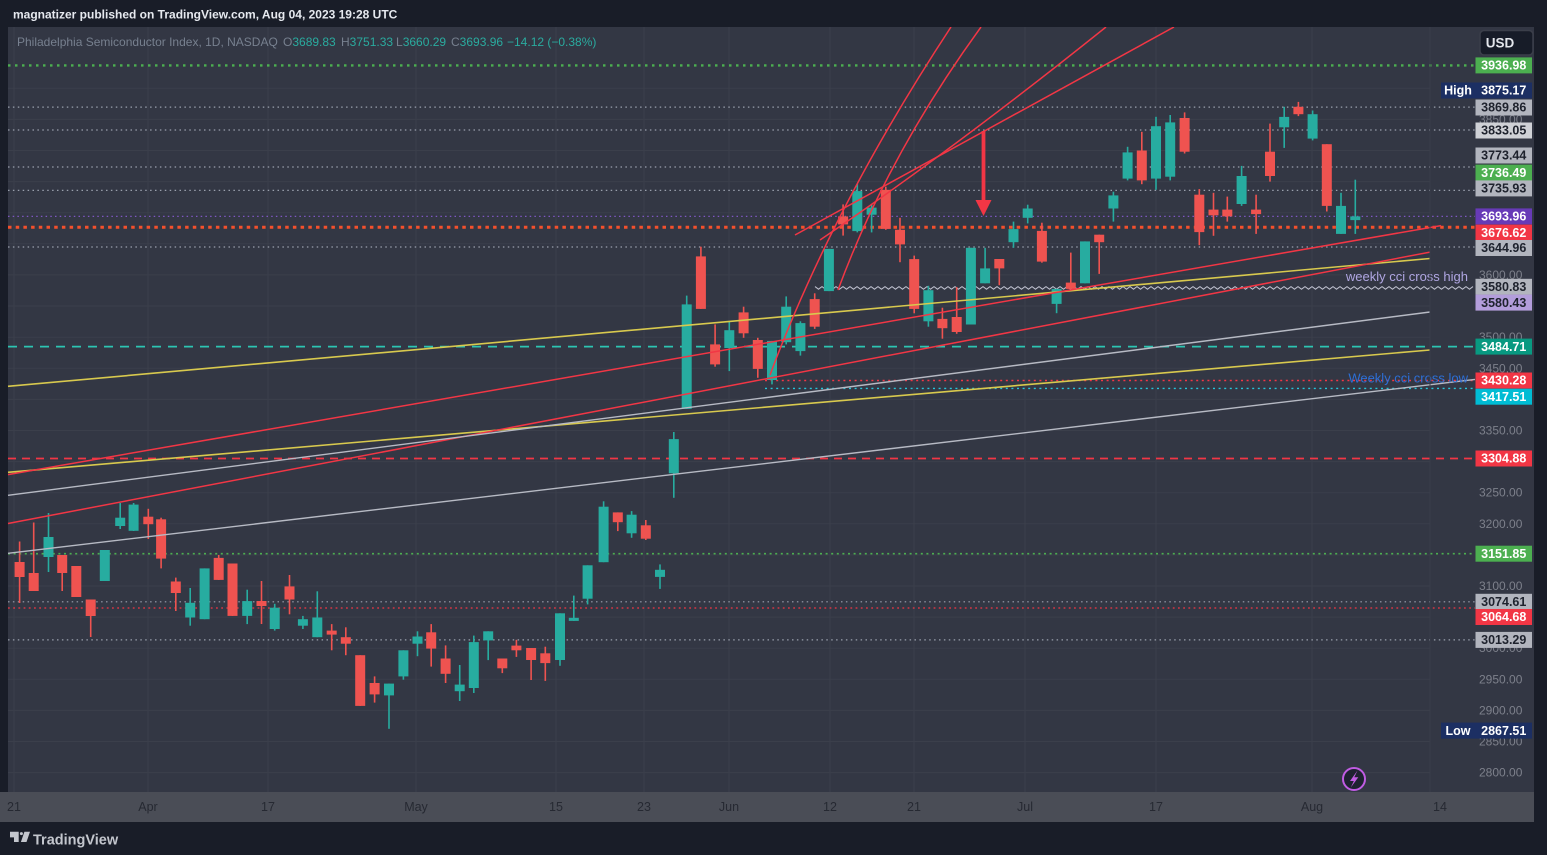  What do you see at coordinates (1503, 617) in the screenshot?
I see `svg-text: 3064.68` at bounding box center [1503, 617].